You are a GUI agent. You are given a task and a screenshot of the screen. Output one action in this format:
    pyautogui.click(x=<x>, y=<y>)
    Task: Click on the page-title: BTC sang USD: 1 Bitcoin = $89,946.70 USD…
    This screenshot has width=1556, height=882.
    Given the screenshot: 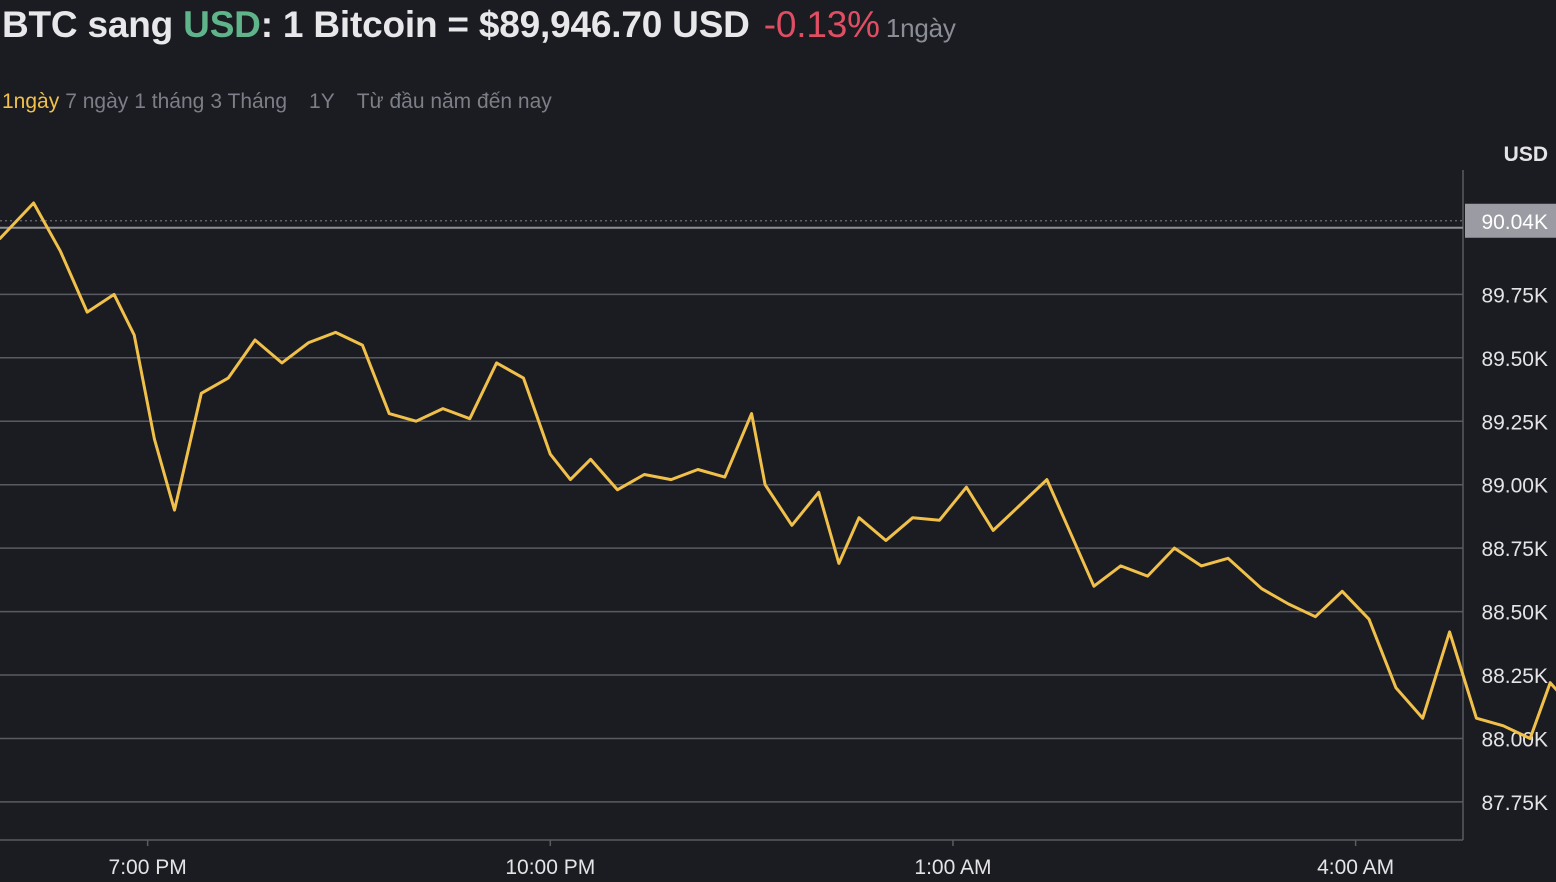 What is the action you would take?
    pyautogui.click(x=479, y=26)
    